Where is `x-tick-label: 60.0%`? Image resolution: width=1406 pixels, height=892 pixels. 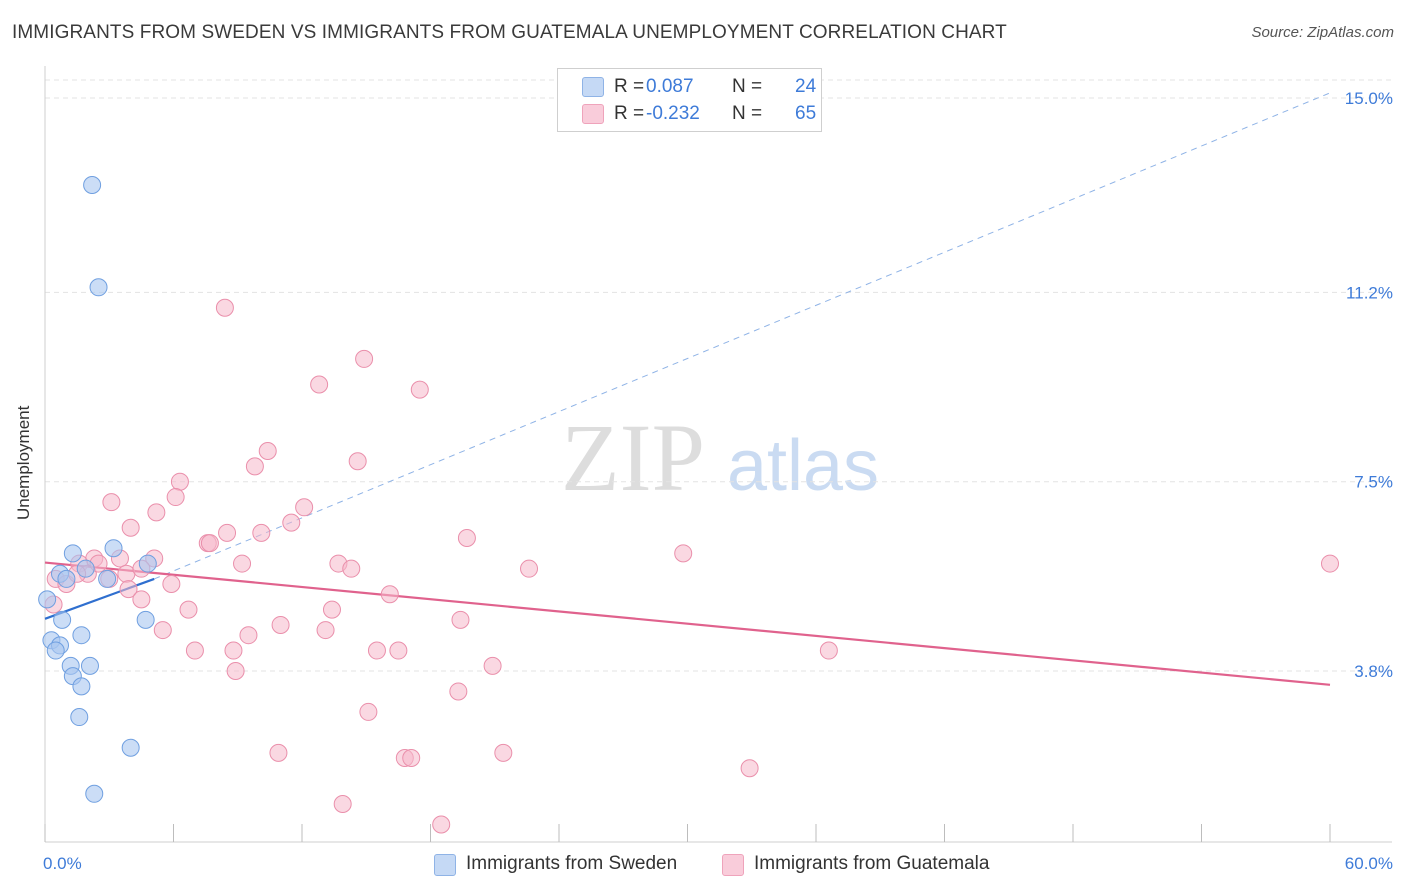
x-tick-label: 60.0% is located at coordinates (1369, 863).